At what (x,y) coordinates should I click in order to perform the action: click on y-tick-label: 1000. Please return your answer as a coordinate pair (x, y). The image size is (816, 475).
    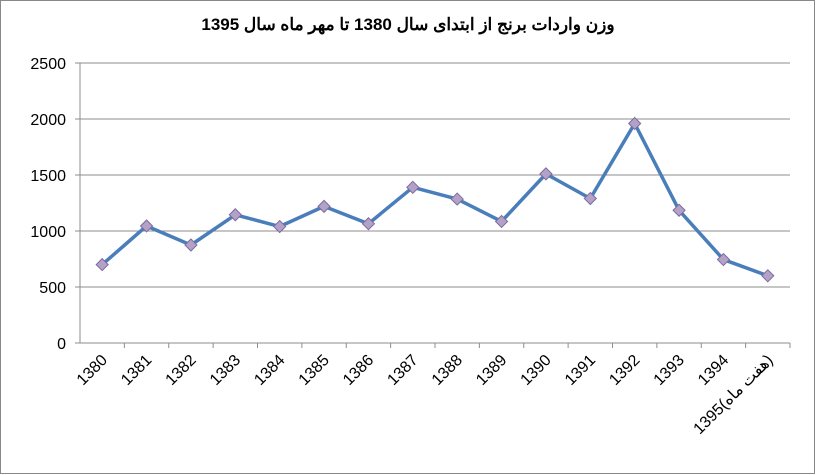
    Looking at the image, I should click on (48, 232).